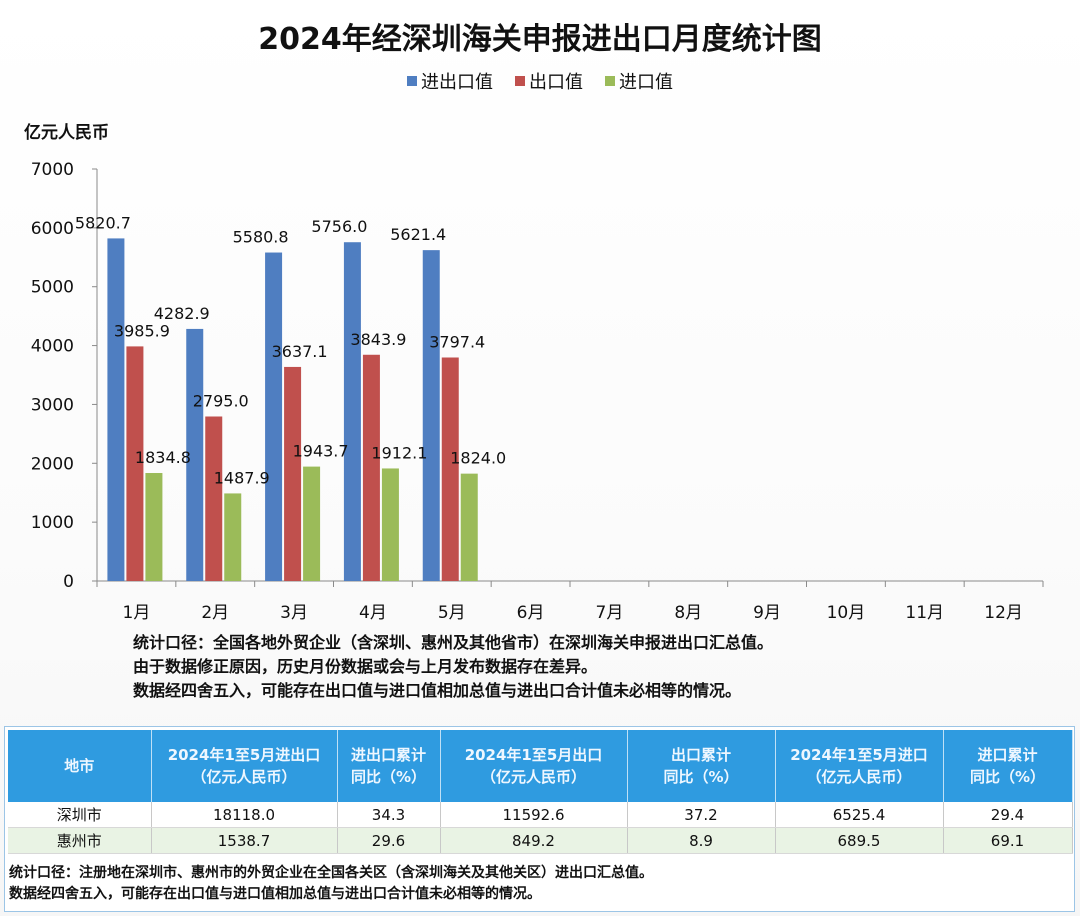  I want to click on table-cell: 8.9, so click(701, 840).